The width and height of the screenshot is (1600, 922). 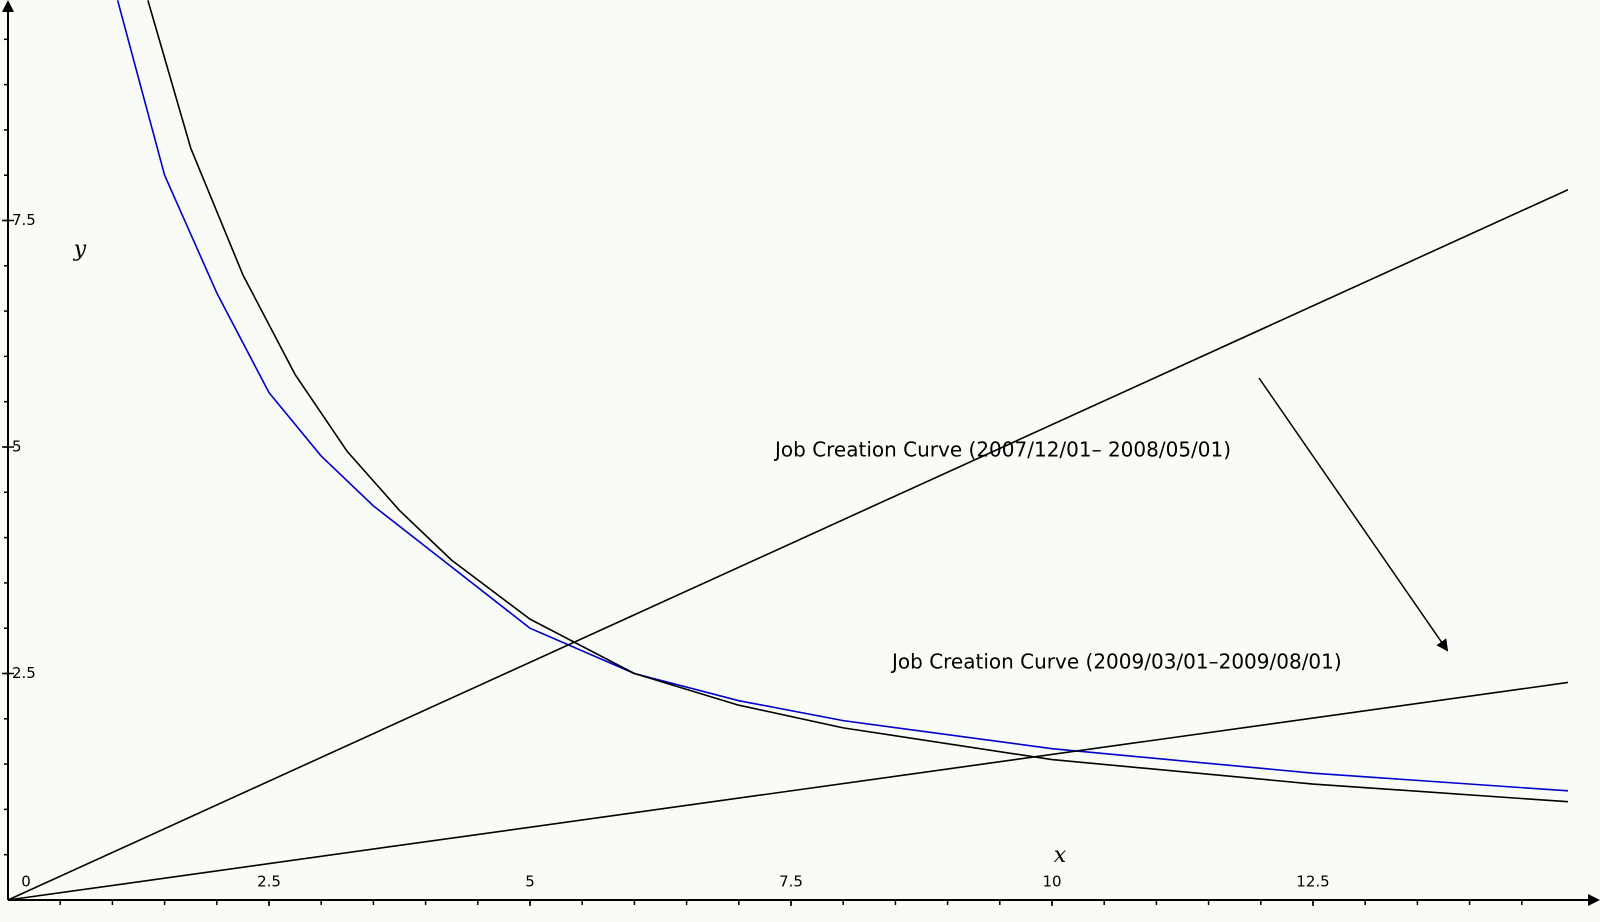 I want to click on x-tick-label: 7.5, so click(x=791, y=882).